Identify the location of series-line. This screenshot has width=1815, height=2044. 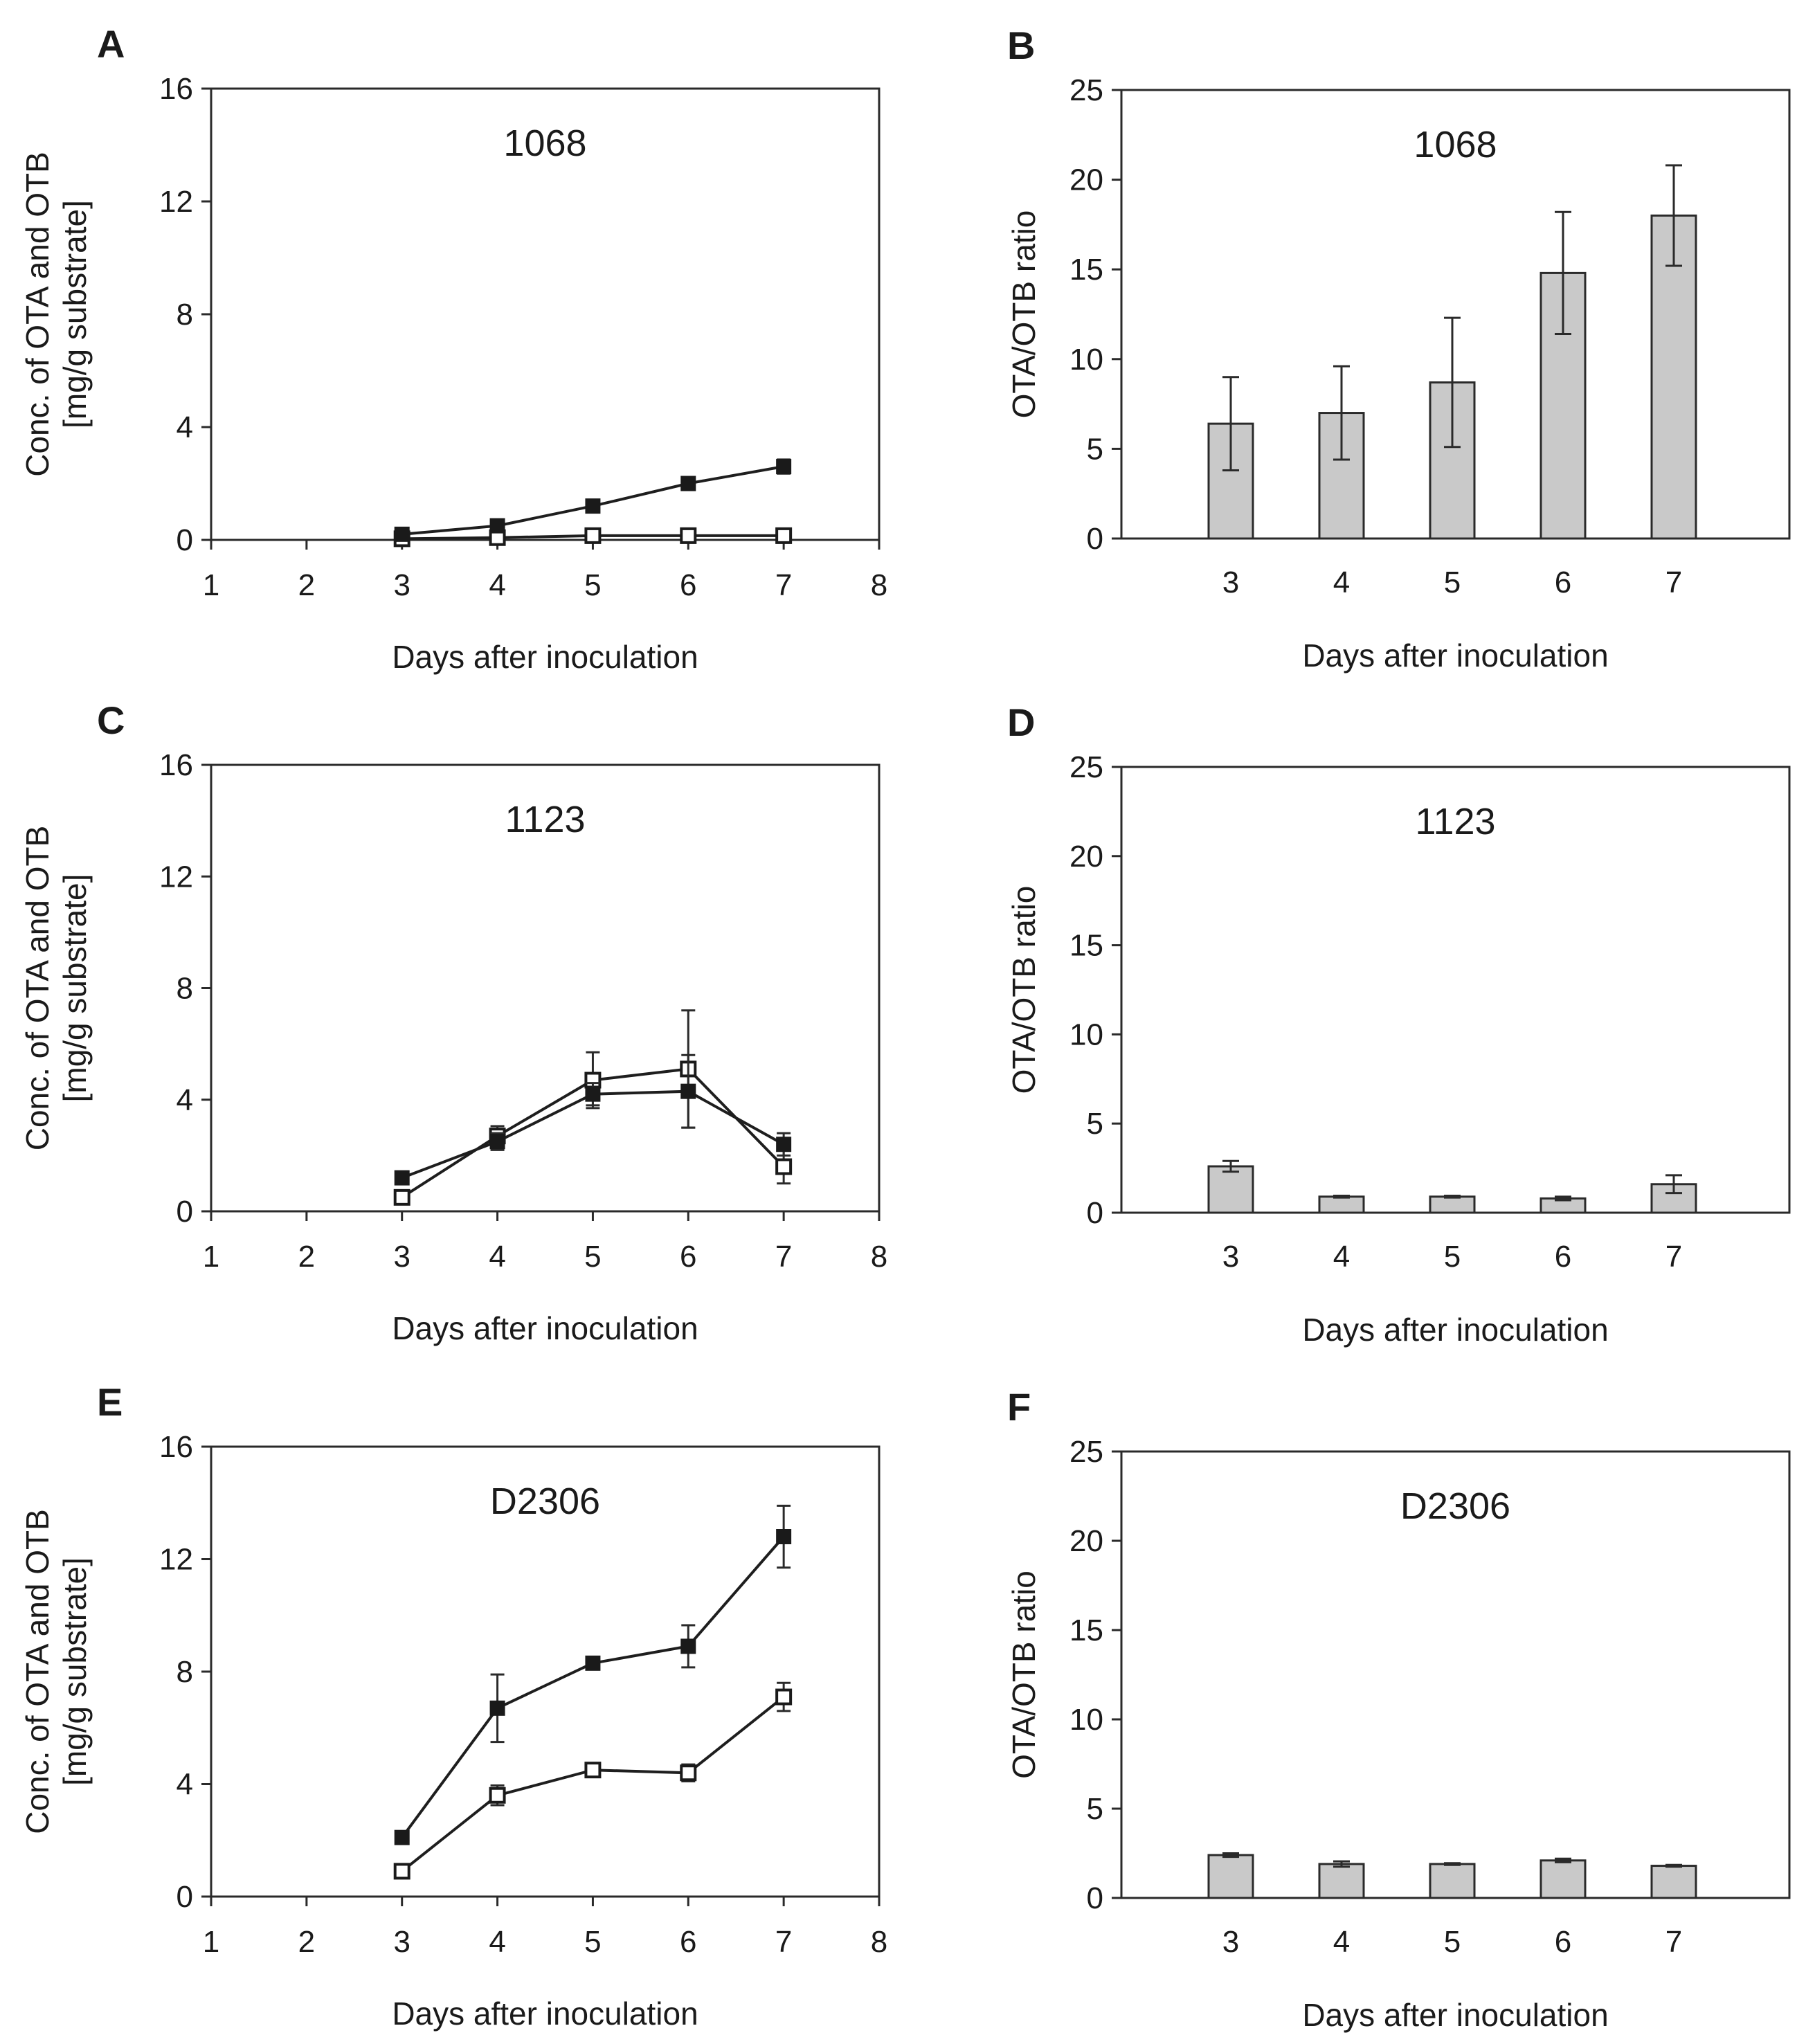
(593, 1784).